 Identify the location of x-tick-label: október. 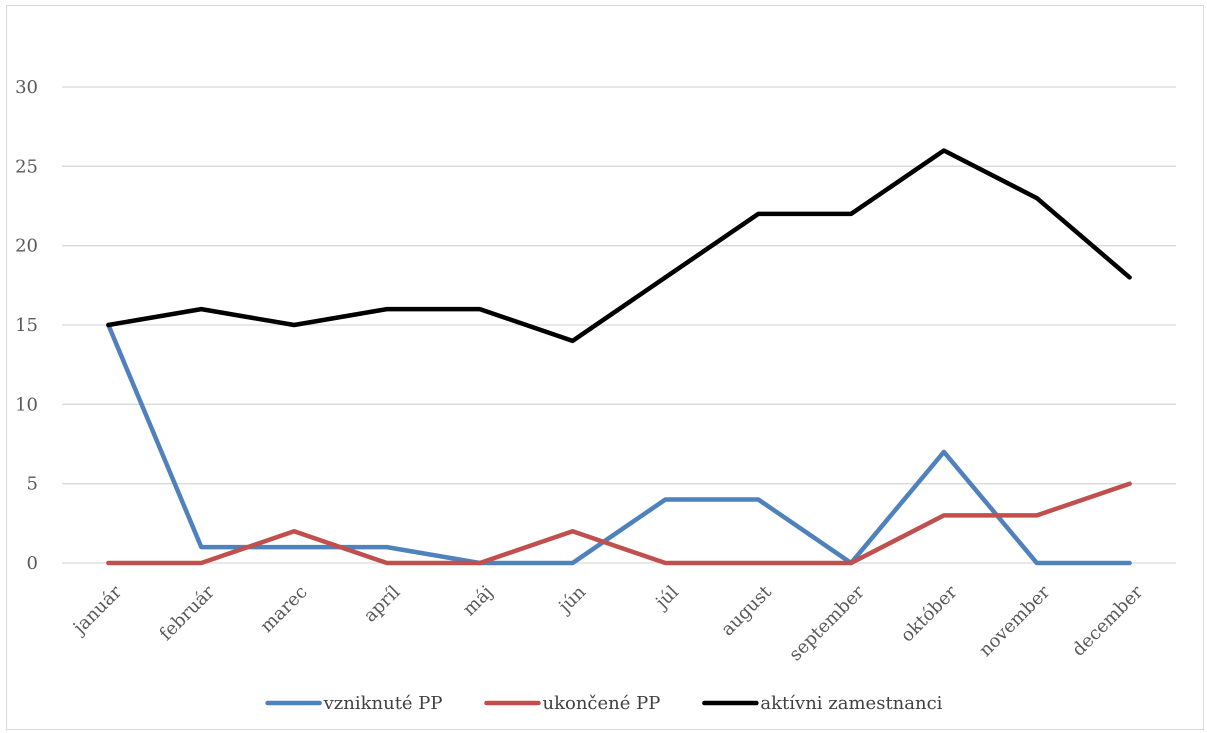
(929, 613).